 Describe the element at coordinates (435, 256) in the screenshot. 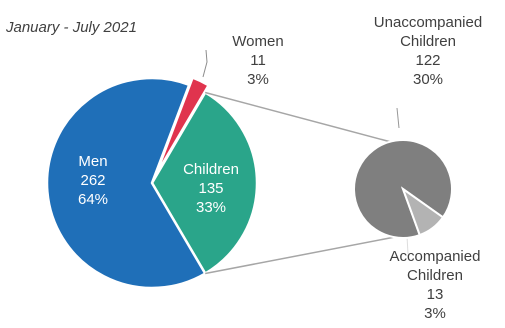

I see `label-name-line1: Accompanied` at that location.